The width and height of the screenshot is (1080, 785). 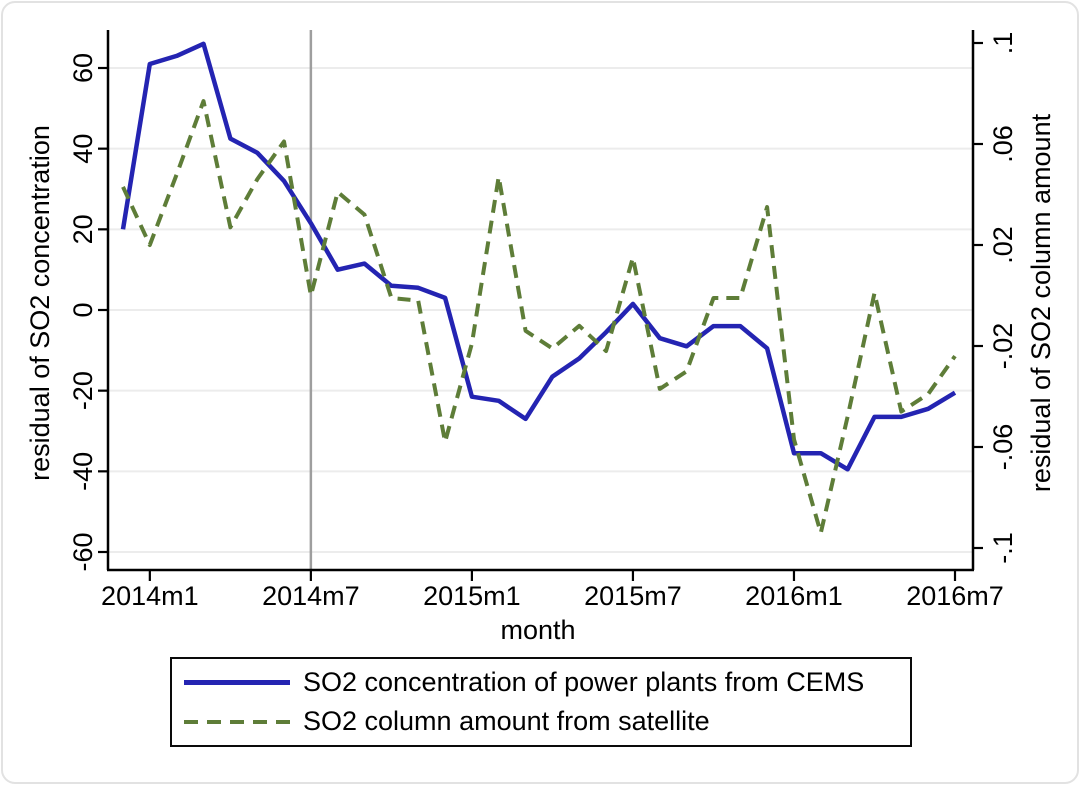 I want to click on legend-item-satellite: SO2 column amount from satellite, so click(x=547, y=722).